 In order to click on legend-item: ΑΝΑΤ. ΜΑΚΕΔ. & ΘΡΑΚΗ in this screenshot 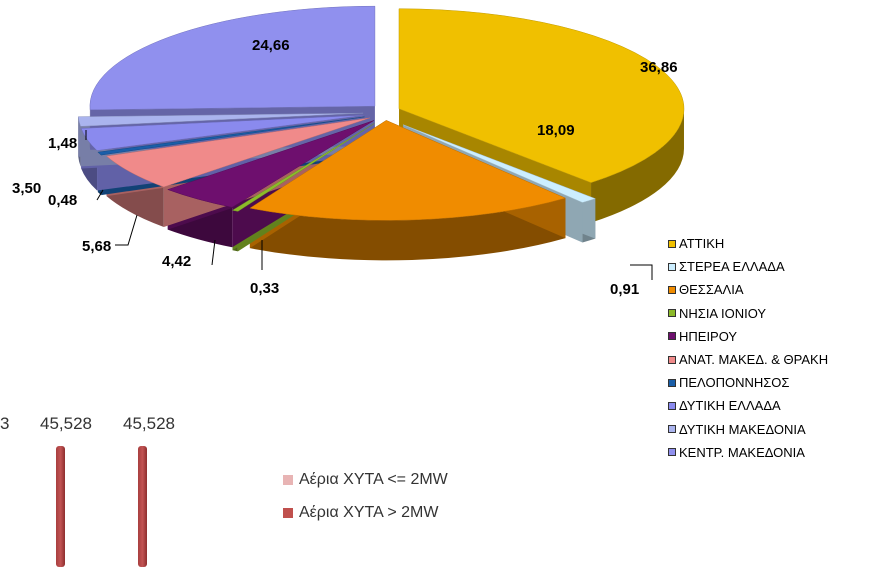, I will do `click(748, 359)`.